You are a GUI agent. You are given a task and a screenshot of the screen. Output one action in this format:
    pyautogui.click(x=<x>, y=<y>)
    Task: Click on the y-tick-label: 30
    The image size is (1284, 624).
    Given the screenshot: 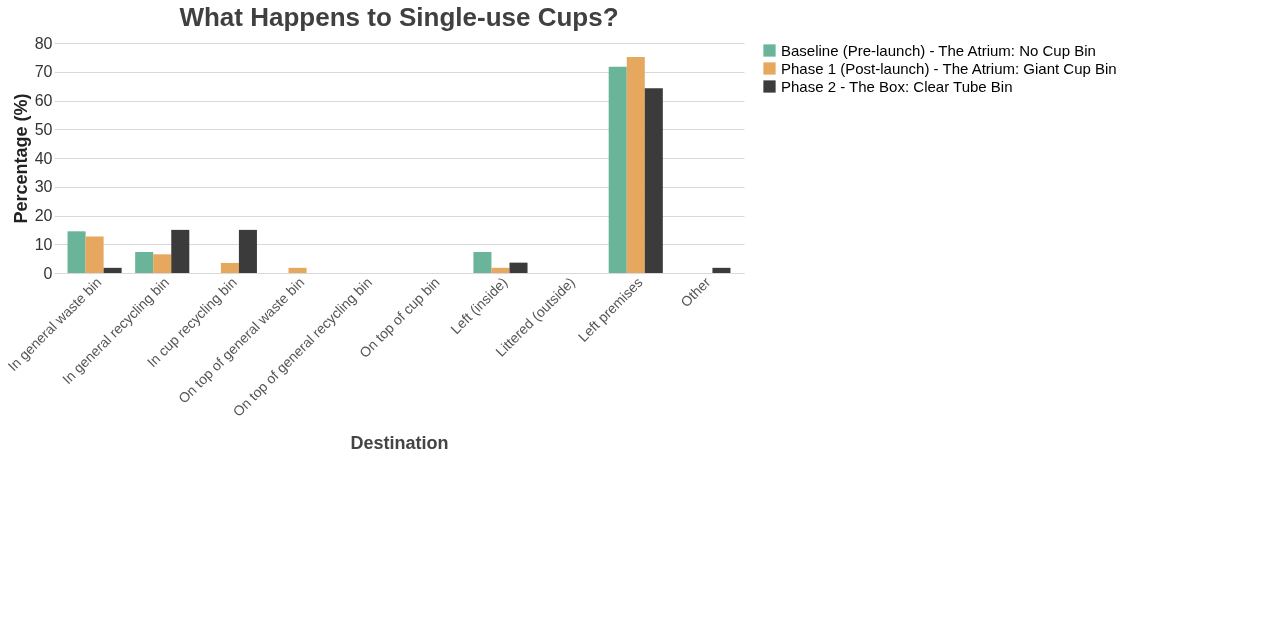 What is the action you would take?
    pyautogui.click(x=43, y=187)
    